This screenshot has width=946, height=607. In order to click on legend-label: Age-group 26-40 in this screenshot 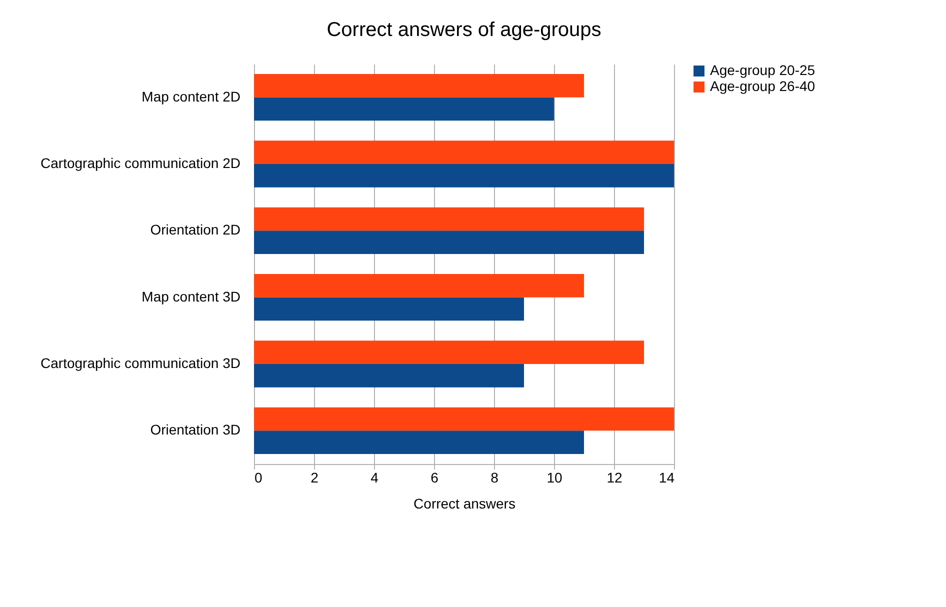, I will do `click(763, 86)`.